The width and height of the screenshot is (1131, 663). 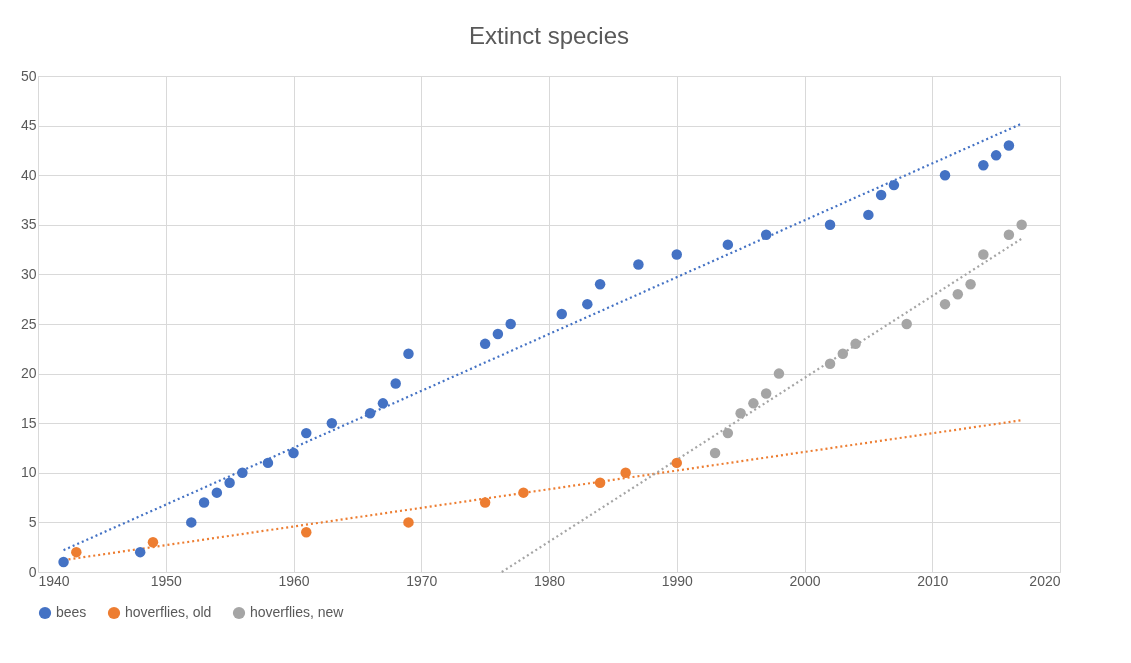 What do you see at coordinates (28, 422) in the screenshot?
I see `y-tick-label: 15` at bounding box center [28, 422].